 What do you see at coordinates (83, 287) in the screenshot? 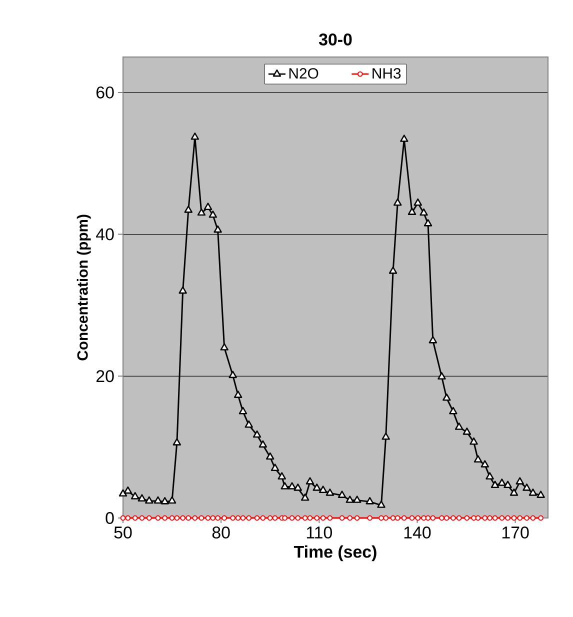
I see `y-axis-title: Concentration (ppm)` at bounding box center [83, 287].